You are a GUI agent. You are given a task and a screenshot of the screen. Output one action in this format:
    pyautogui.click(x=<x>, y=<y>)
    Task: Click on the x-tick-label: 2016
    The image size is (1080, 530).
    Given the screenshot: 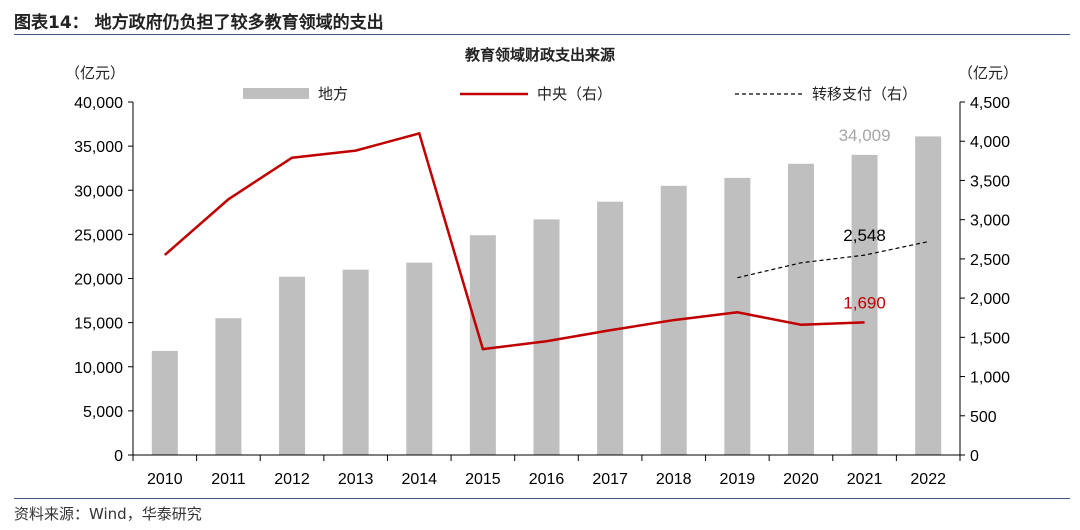 What is the action you would take?
    pyautogui.click(x=547, y=479)
    